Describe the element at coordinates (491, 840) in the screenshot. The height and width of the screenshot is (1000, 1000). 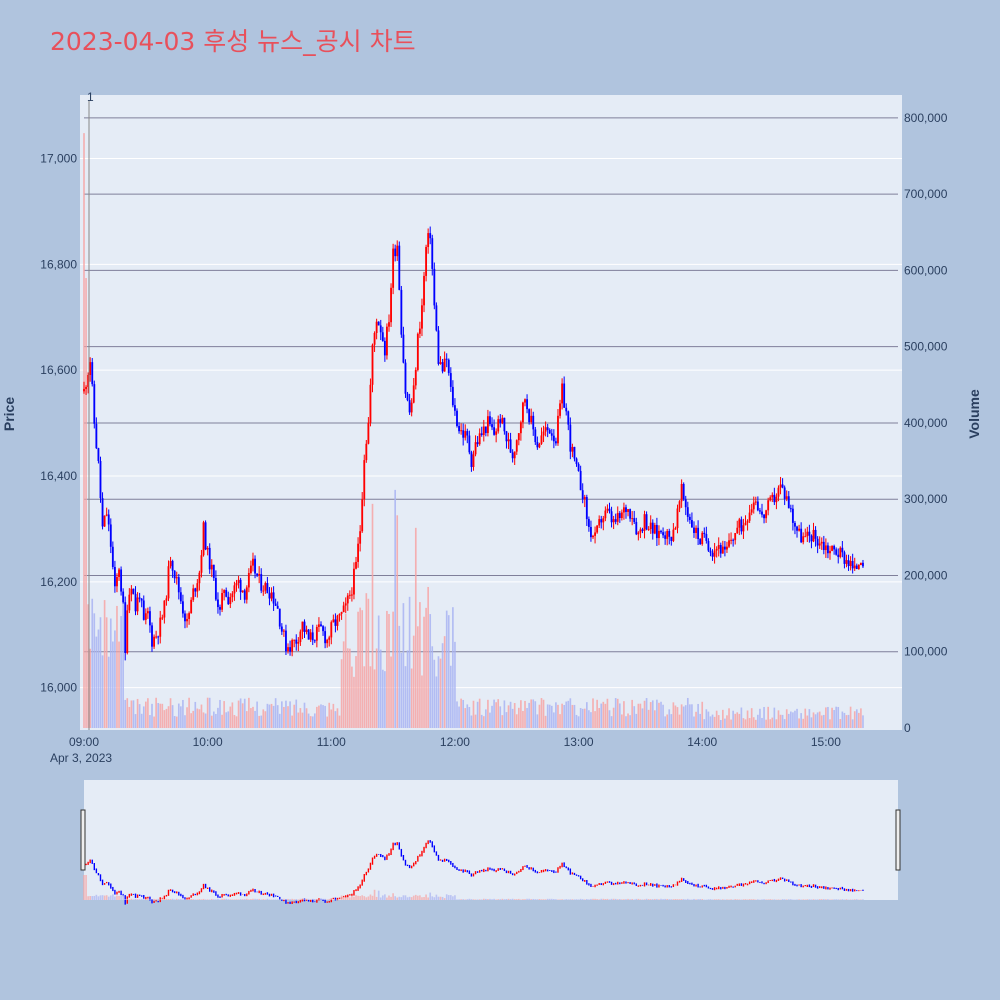
I see `range-slider` at that location.